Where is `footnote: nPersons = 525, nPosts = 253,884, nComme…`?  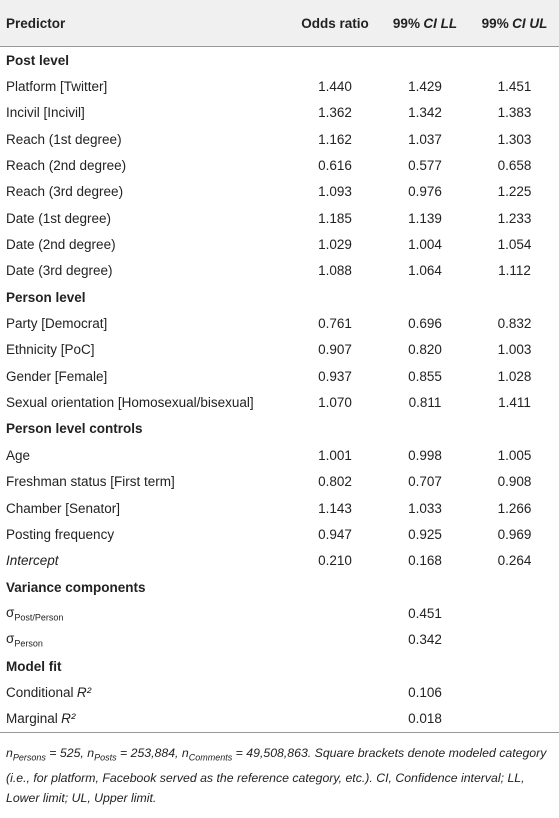 footnote: nPersons = 525, nPosts = 253,884, nComme… is located at coordinates (279, 771).